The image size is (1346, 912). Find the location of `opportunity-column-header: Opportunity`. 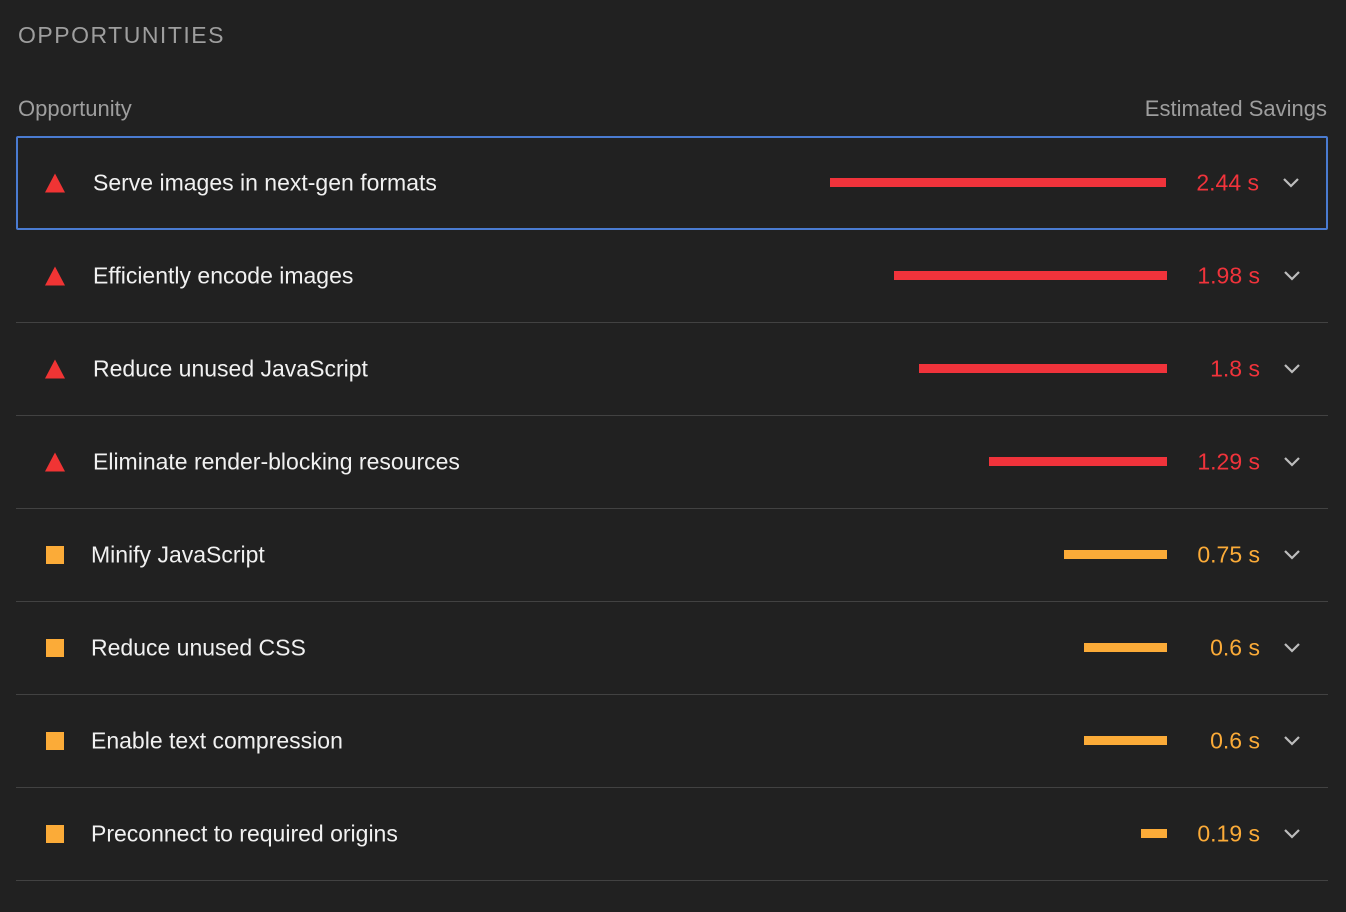

opportunity-column-header: Opportunity is located at coordinates (75, 108).